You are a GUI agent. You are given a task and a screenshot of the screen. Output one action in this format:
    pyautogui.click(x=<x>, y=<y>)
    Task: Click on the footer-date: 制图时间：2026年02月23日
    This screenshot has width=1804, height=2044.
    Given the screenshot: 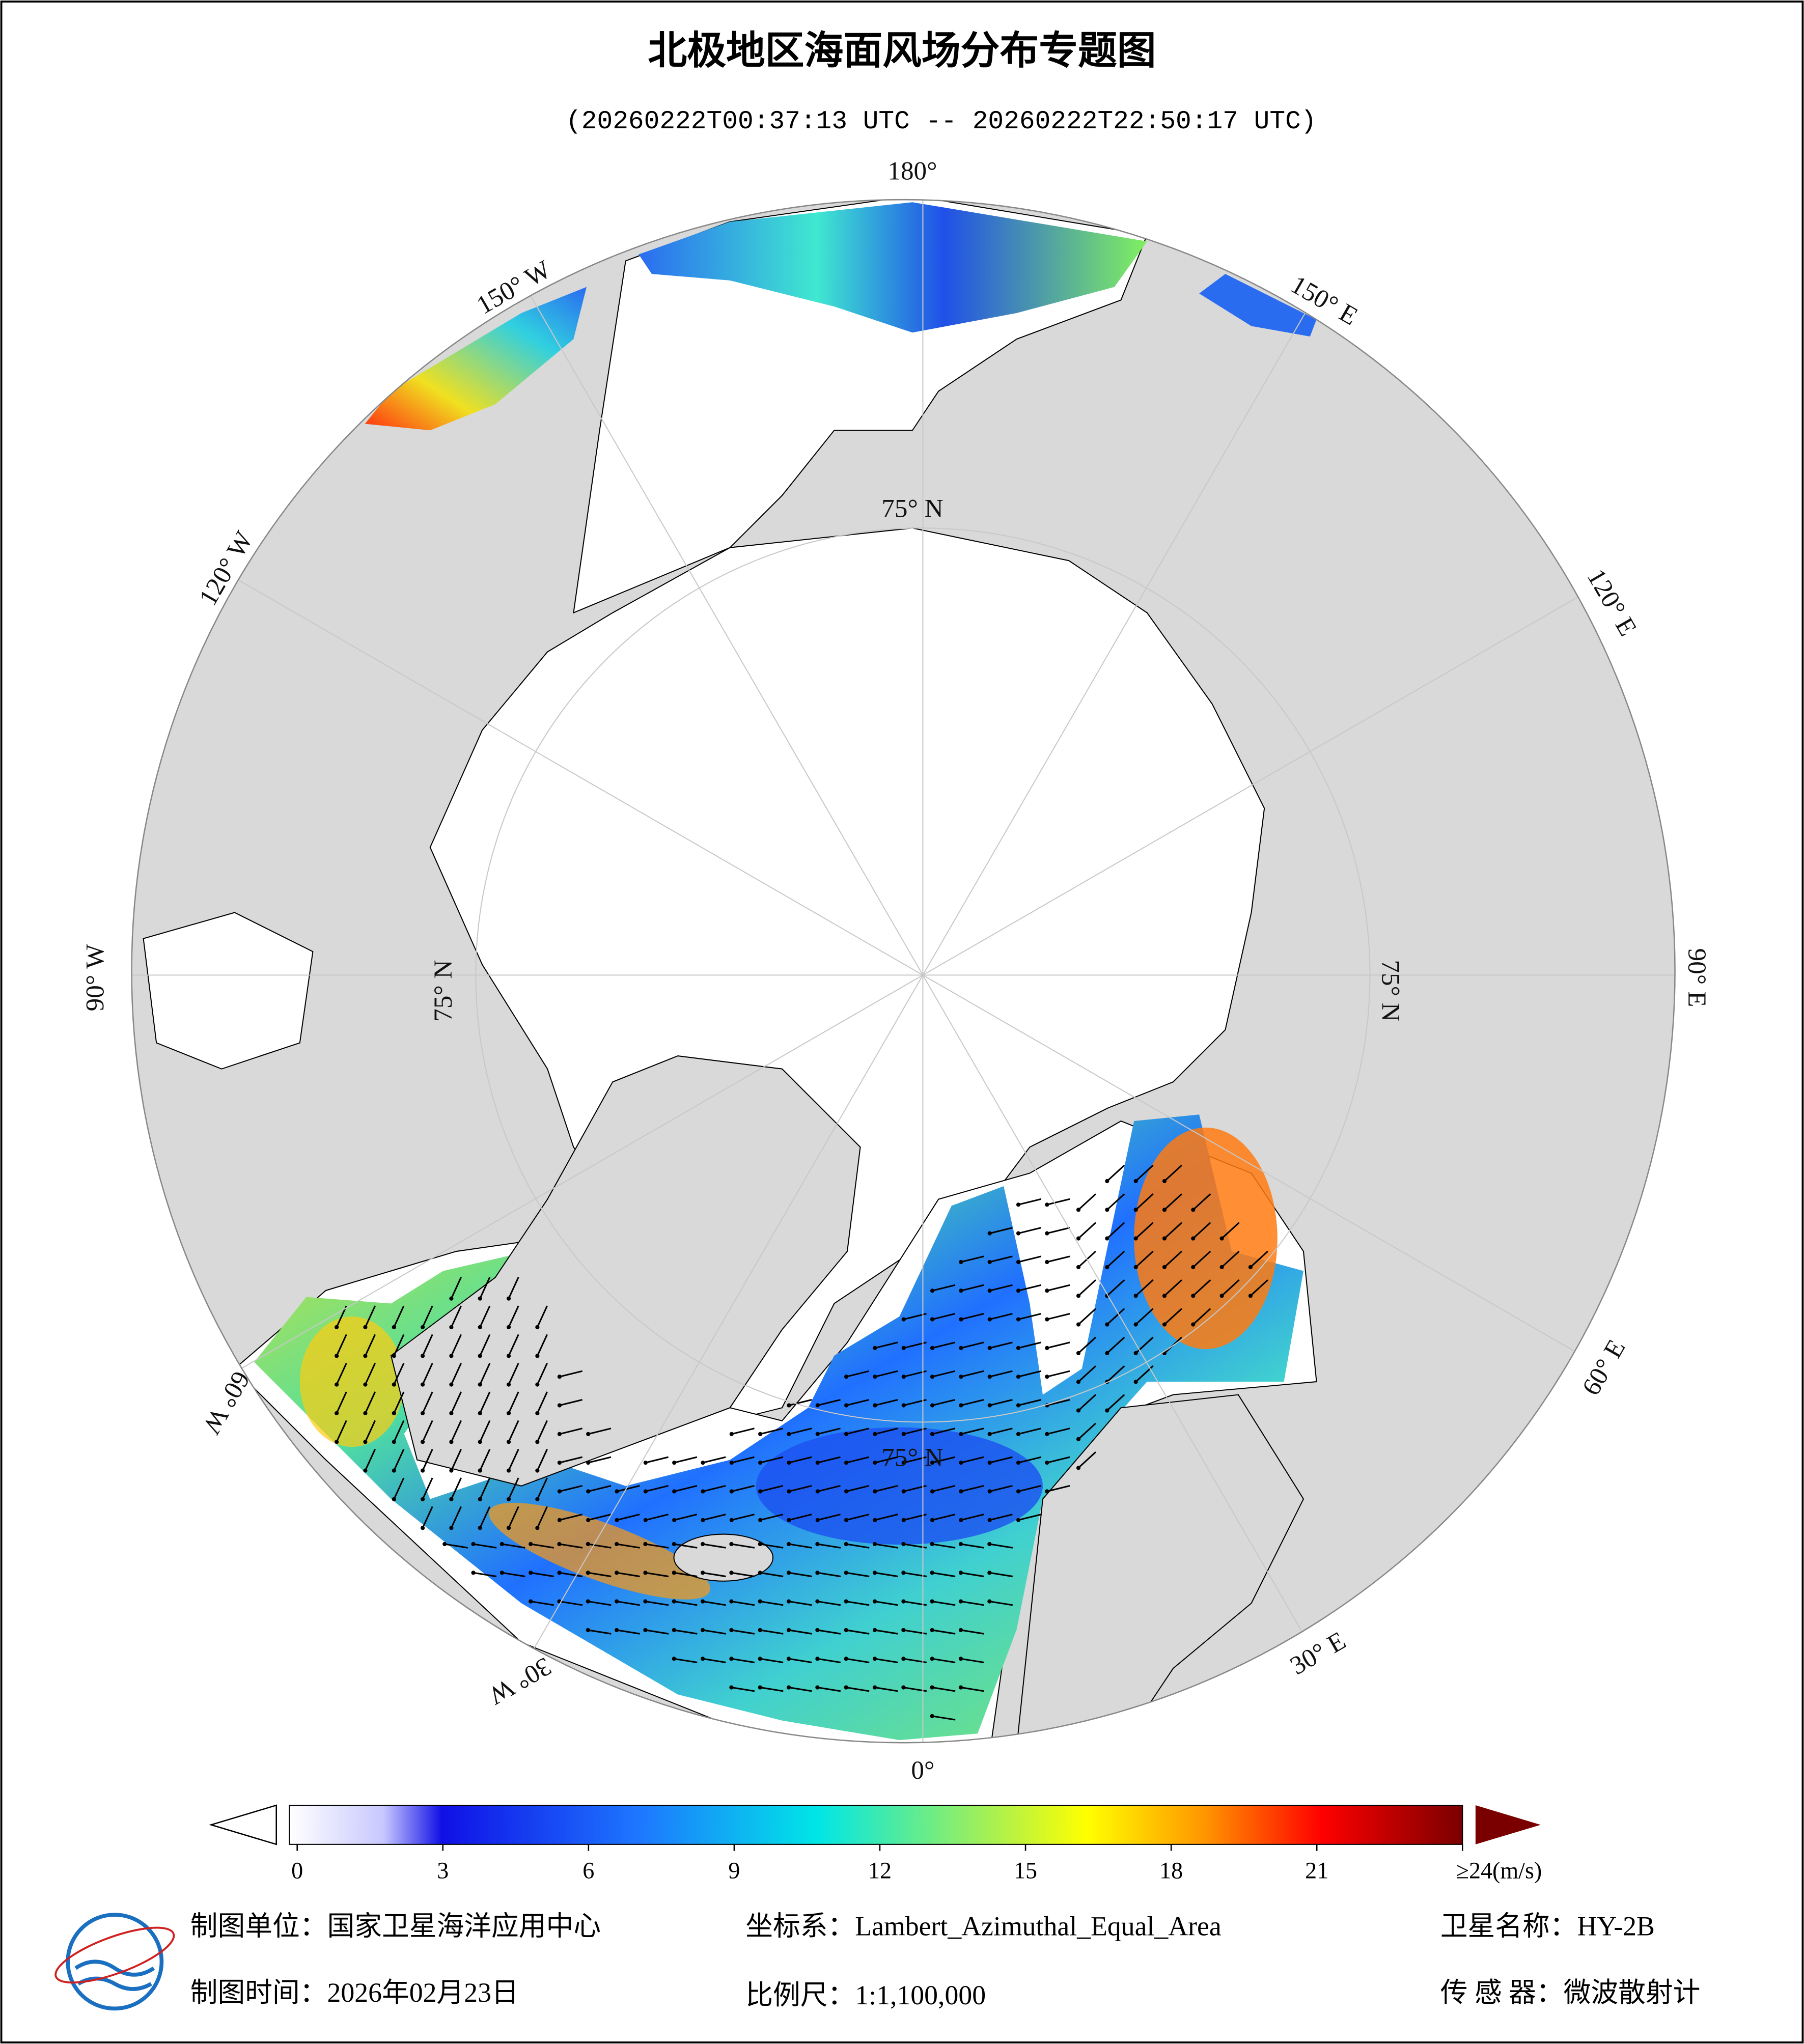 What is the action you would take?
    pyautogui.click(x=354, y=1992)
    